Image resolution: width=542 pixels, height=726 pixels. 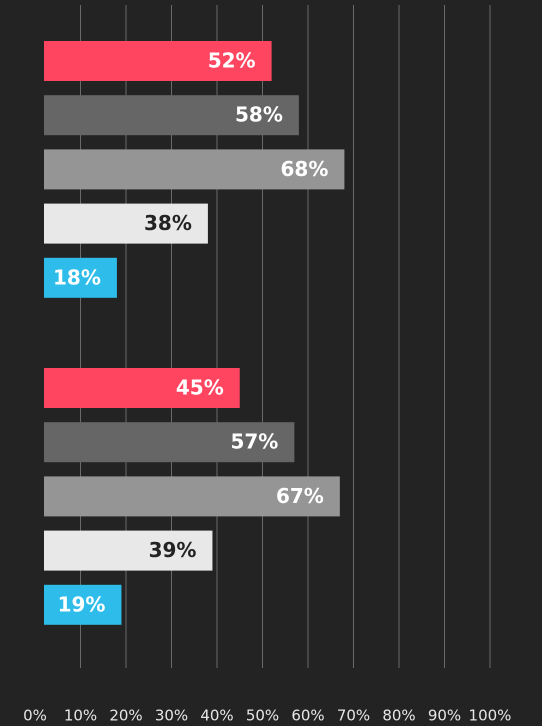 I want to click on value-label: 18%, so click(x=77, y=277).